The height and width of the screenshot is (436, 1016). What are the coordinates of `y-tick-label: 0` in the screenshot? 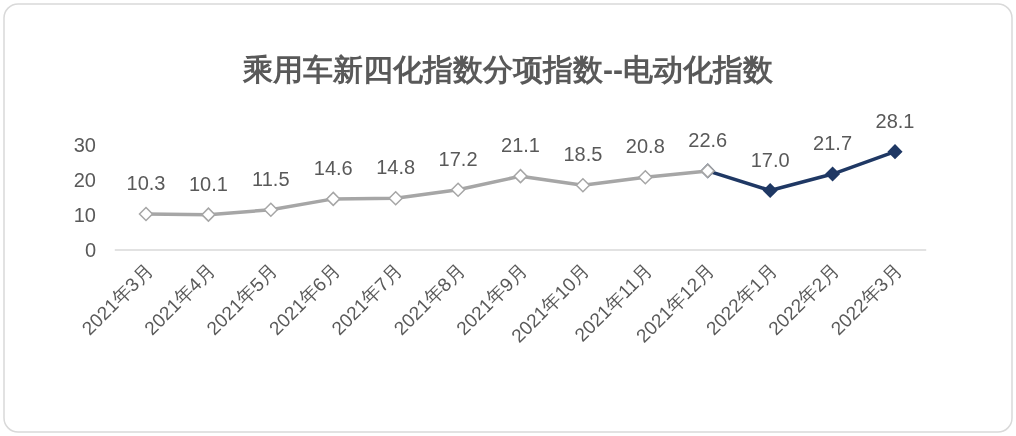 It's located at (90, 250).